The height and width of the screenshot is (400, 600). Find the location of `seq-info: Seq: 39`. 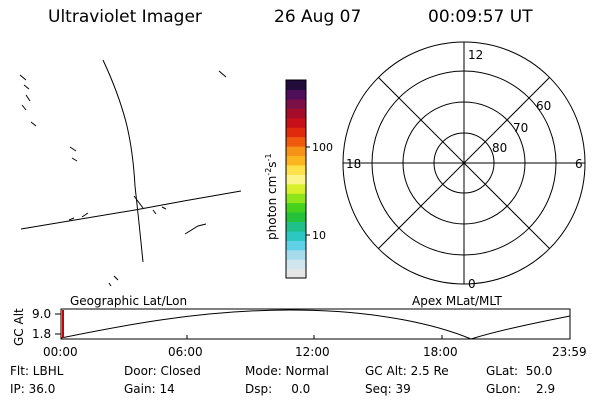

seq-info: Seq: 39 is located at coordinates (388, 389).